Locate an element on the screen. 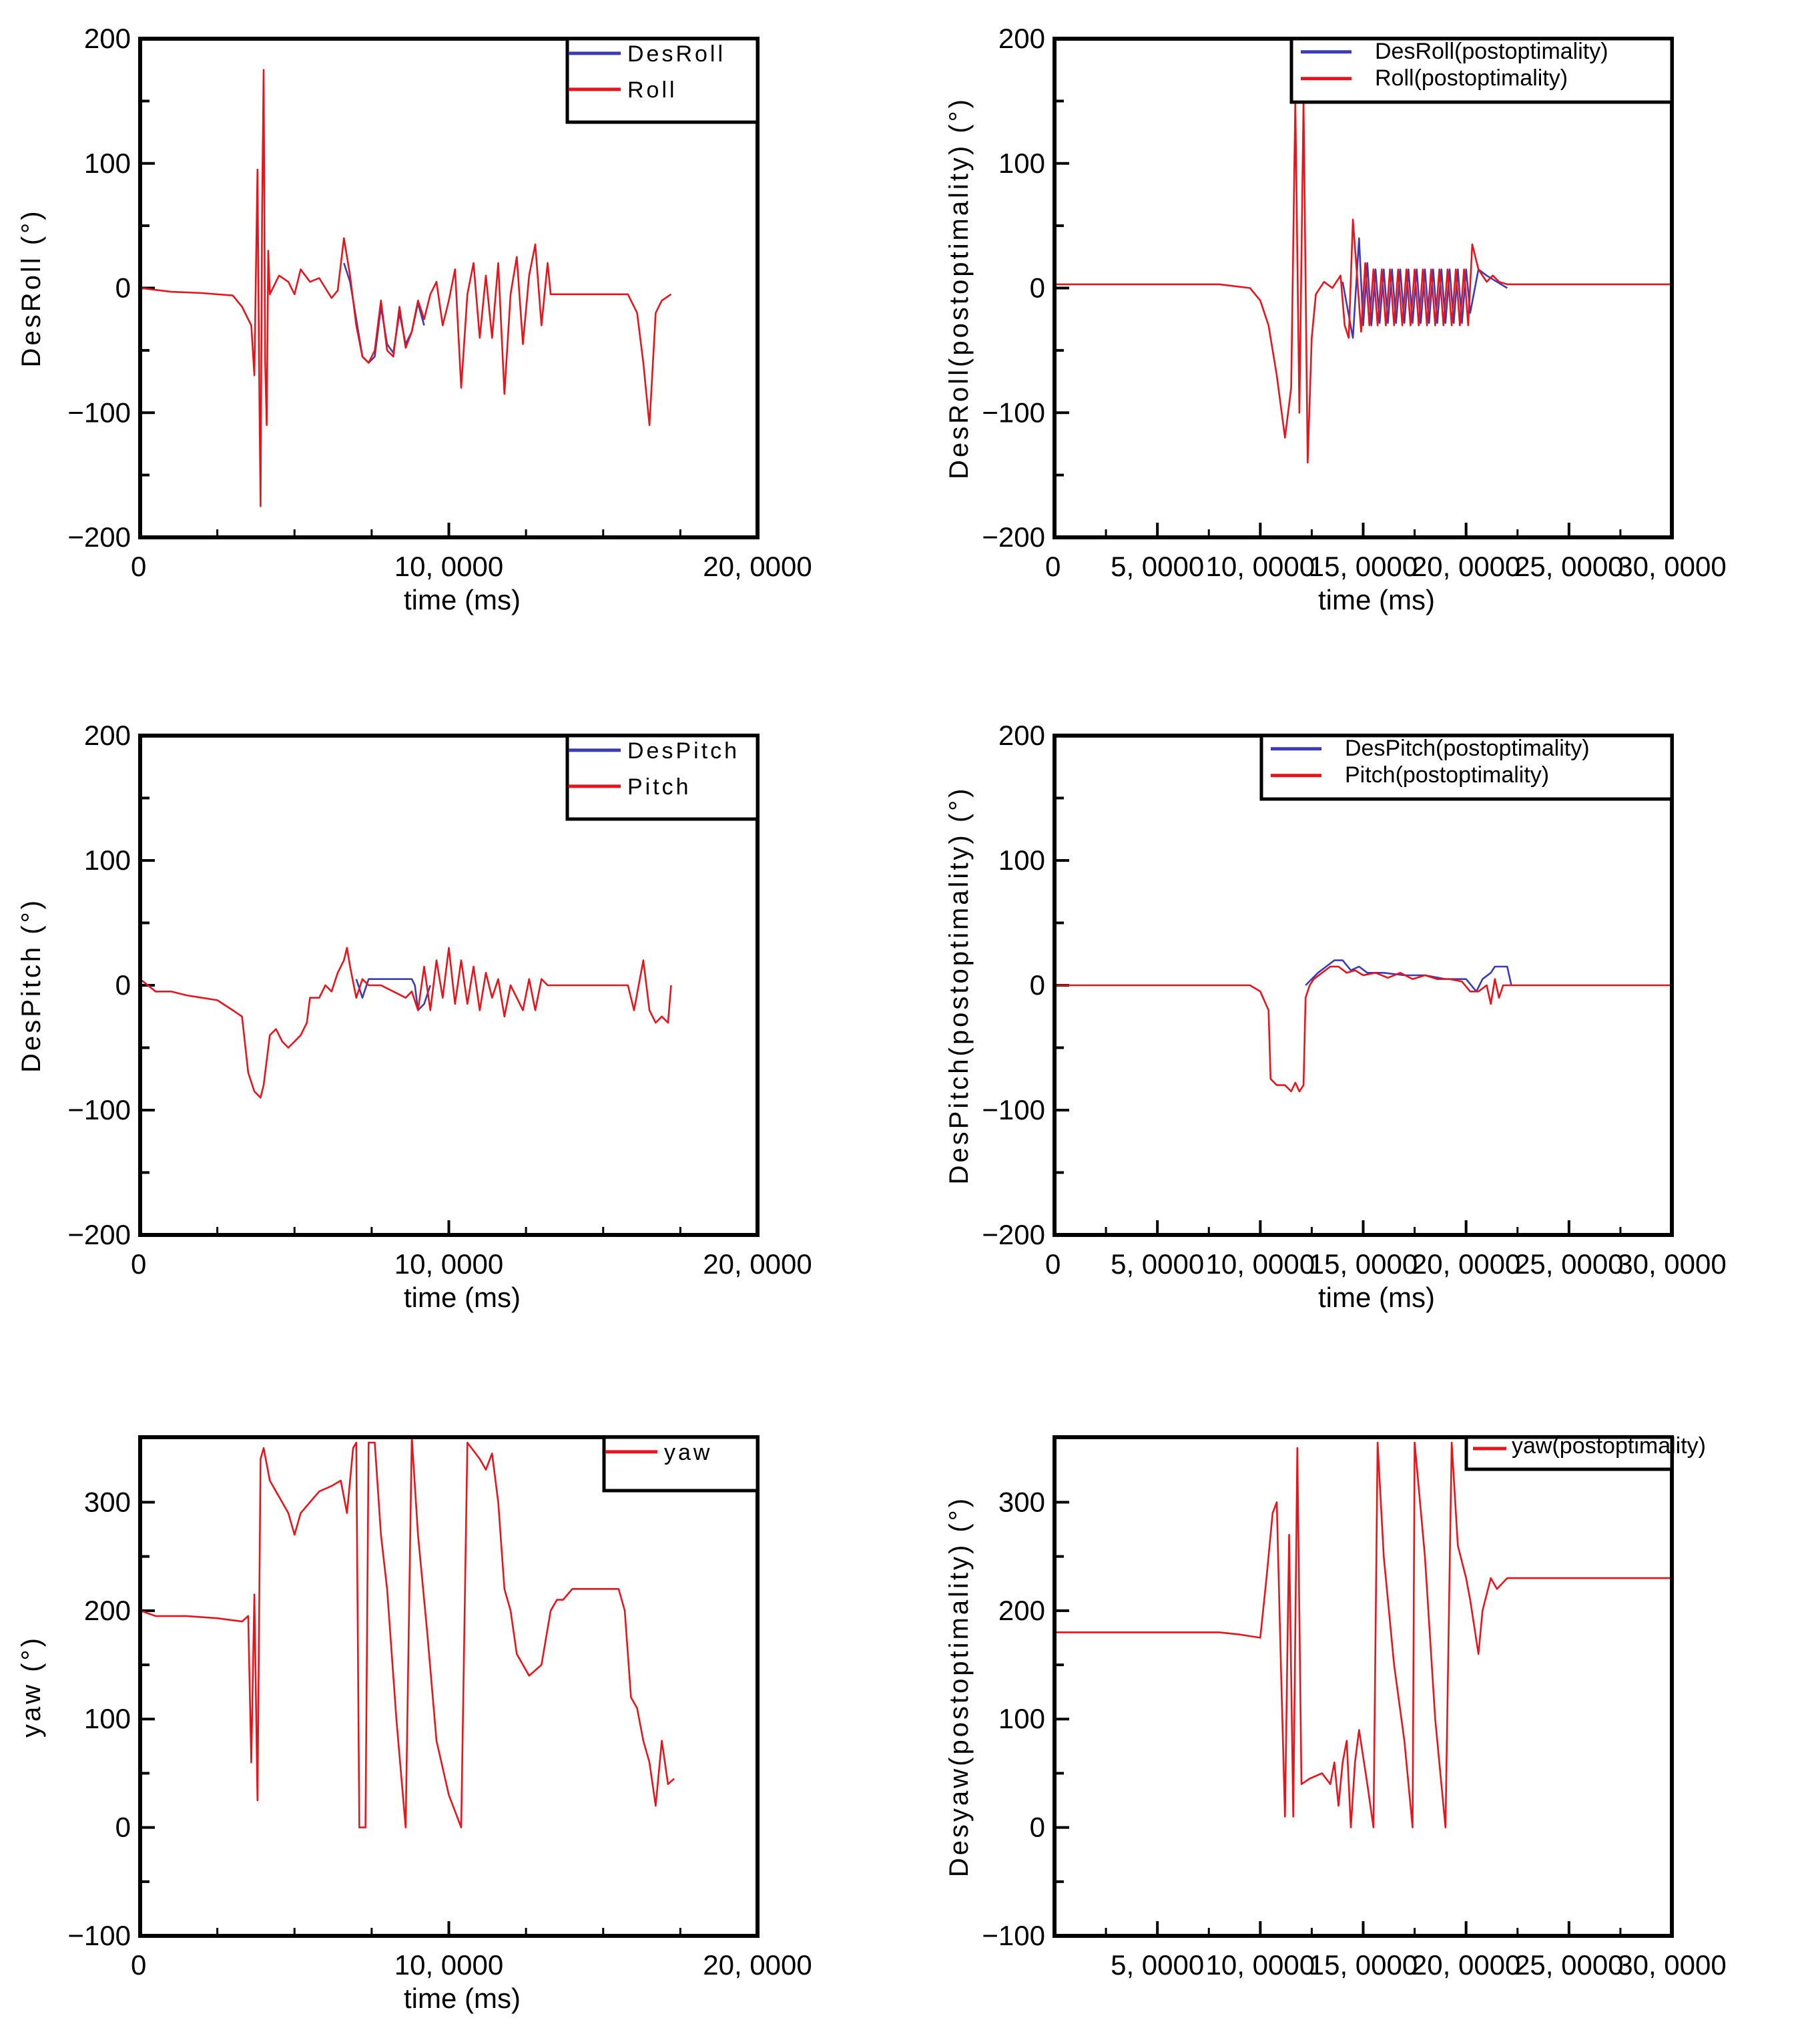 The width and height of the screenshot is (1794, 2044). legend: DesPitch Pitch is located at coordinates (662, 777).